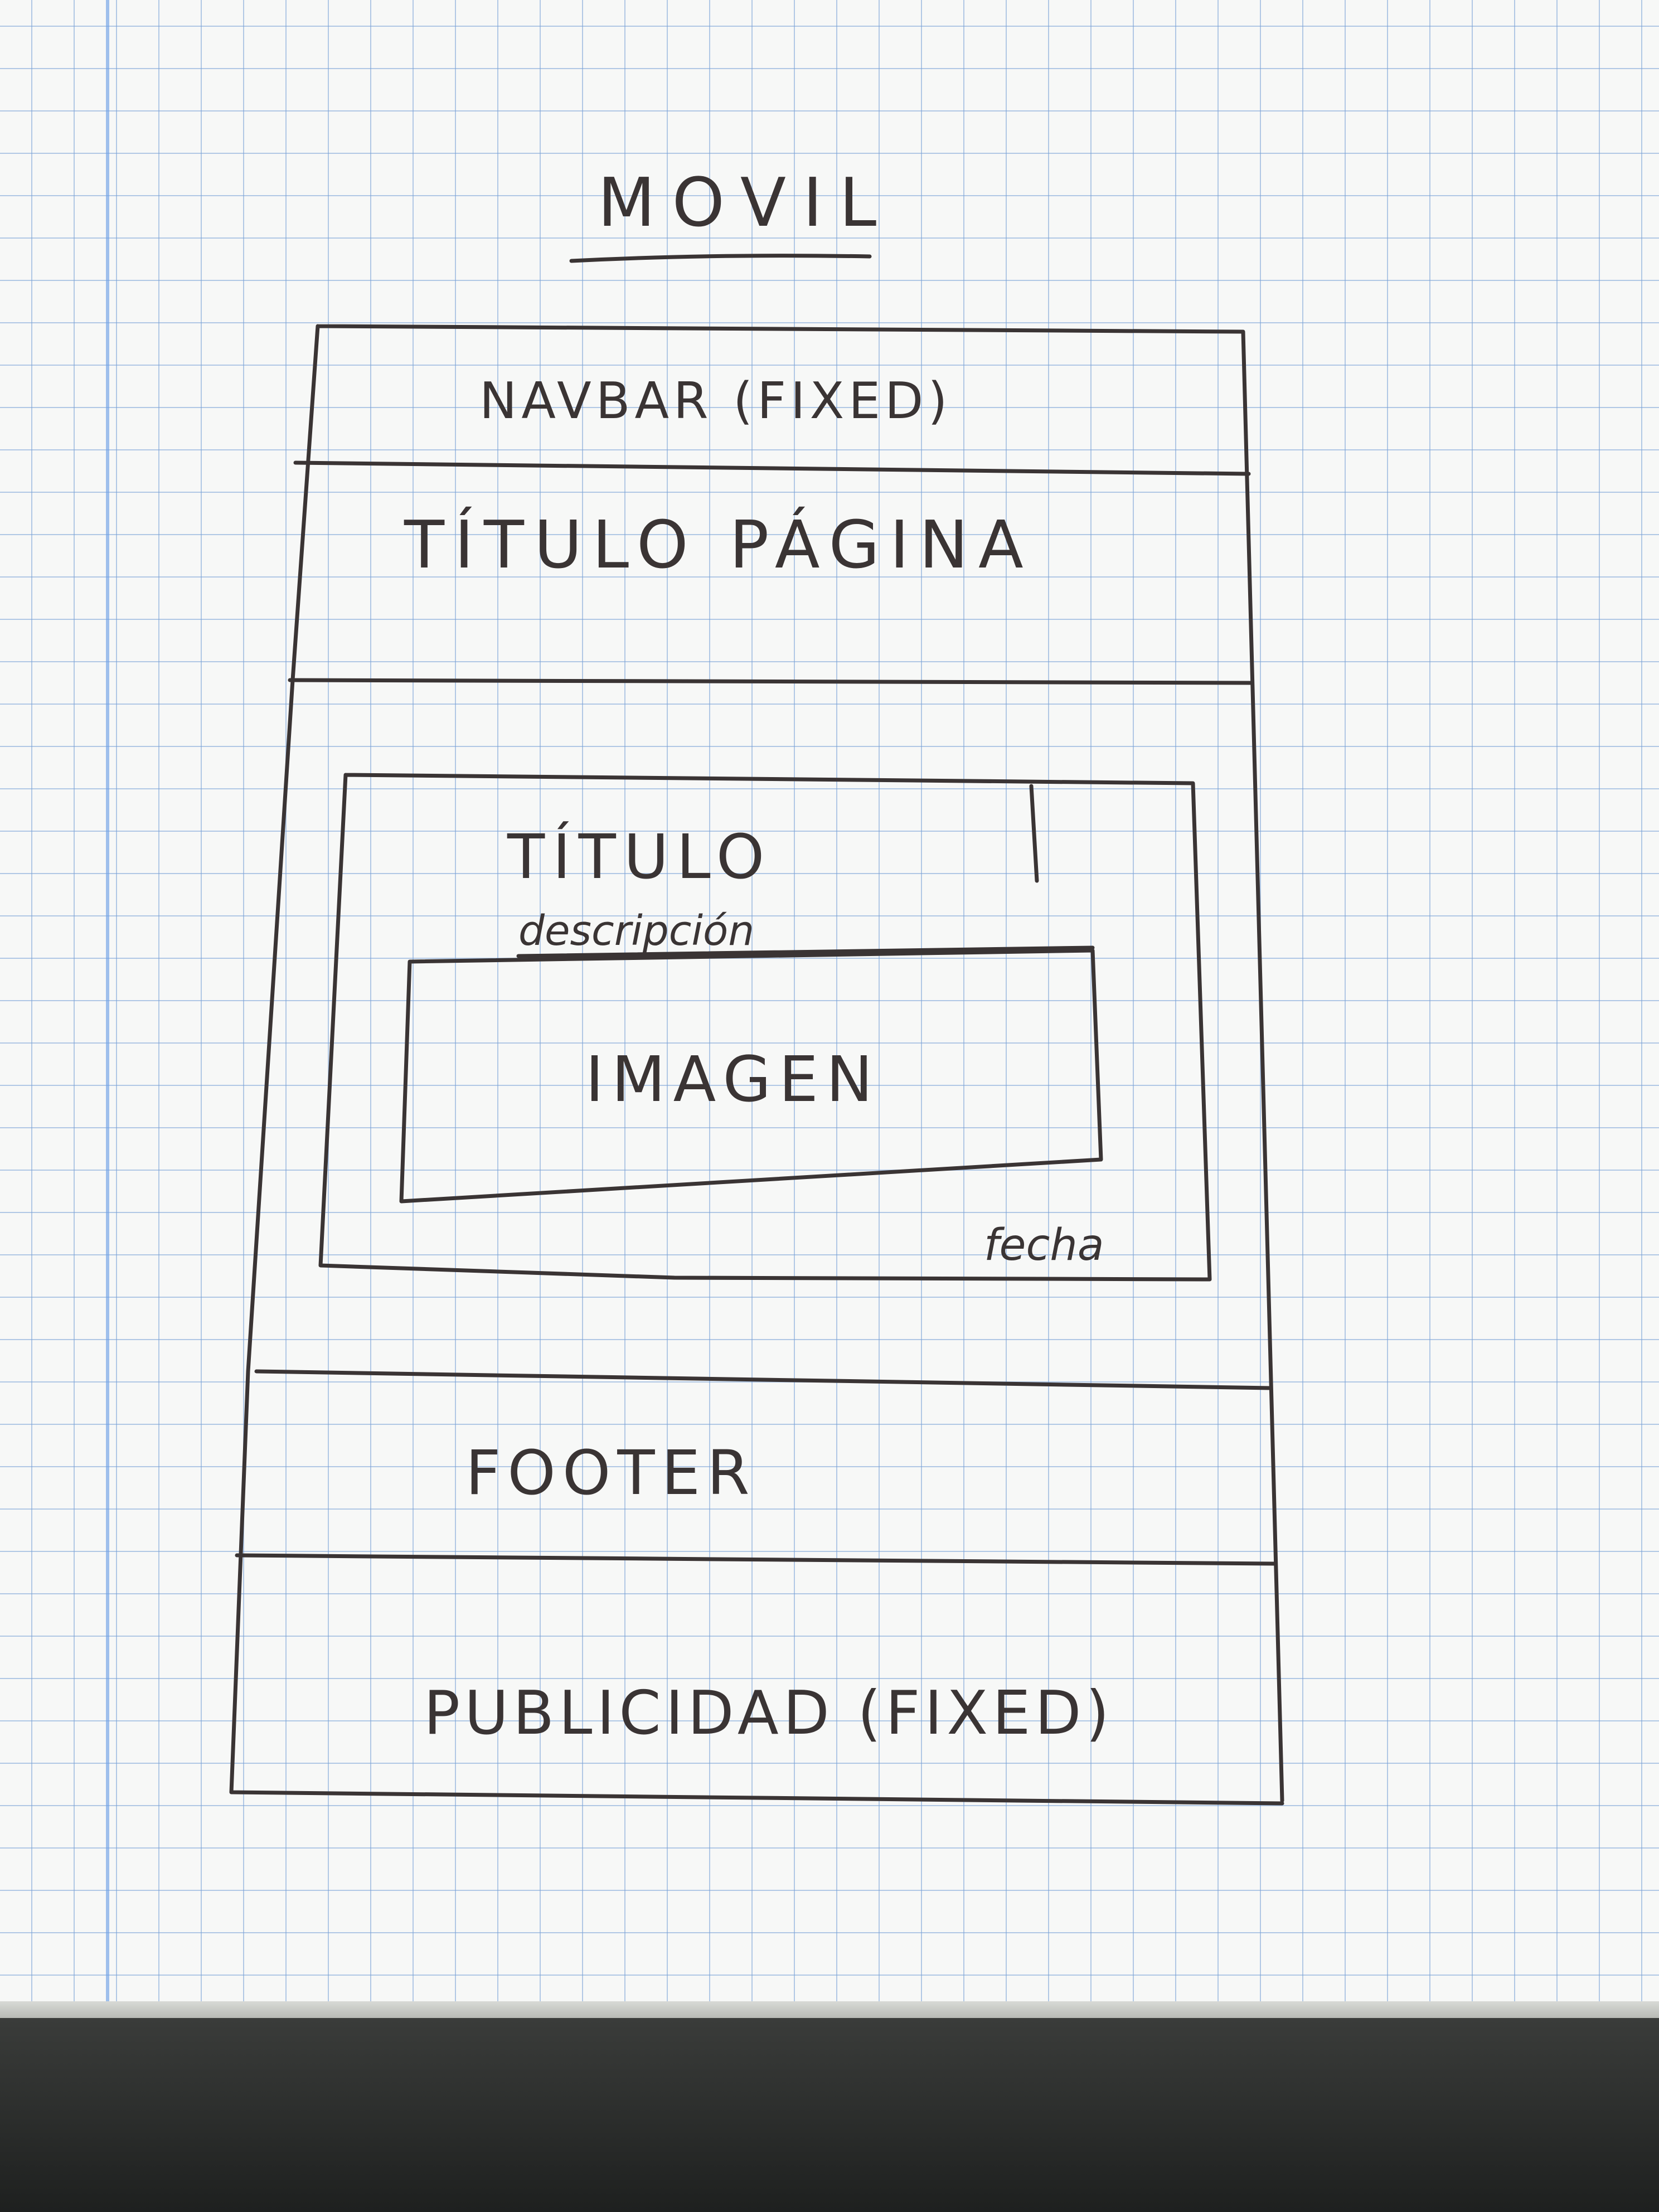 The height and width of the screenshot is (2212, 1659). What do you see at coordinates (829, 2010) in the screenshot?
I see `paper-edge` at bounding box center [829, 2010].